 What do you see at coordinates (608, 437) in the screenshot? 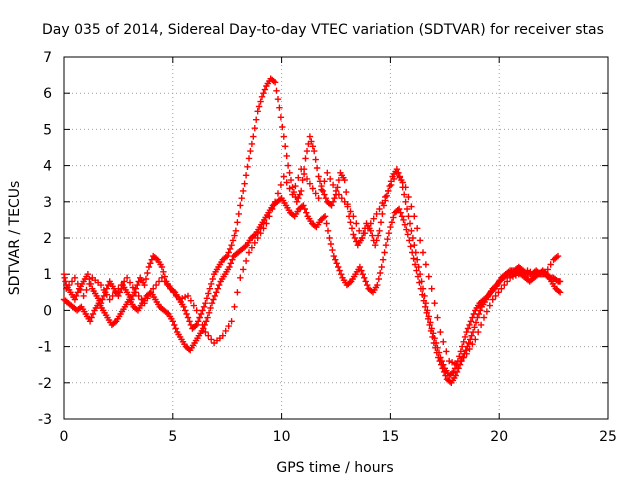
I see `x-tick-label: 25` at bounding box center [608, 437].